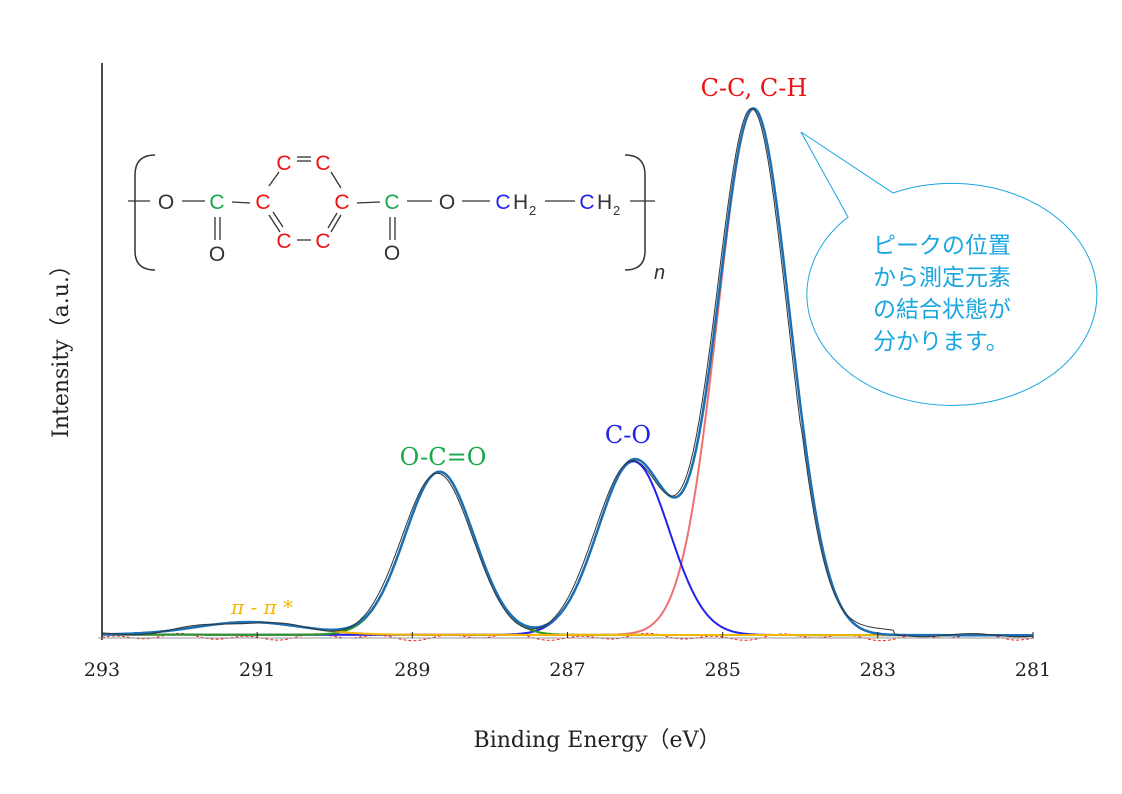 This screenshot has height=794, width=1122. I want to click on repeat-n: n, so click(659, 273).